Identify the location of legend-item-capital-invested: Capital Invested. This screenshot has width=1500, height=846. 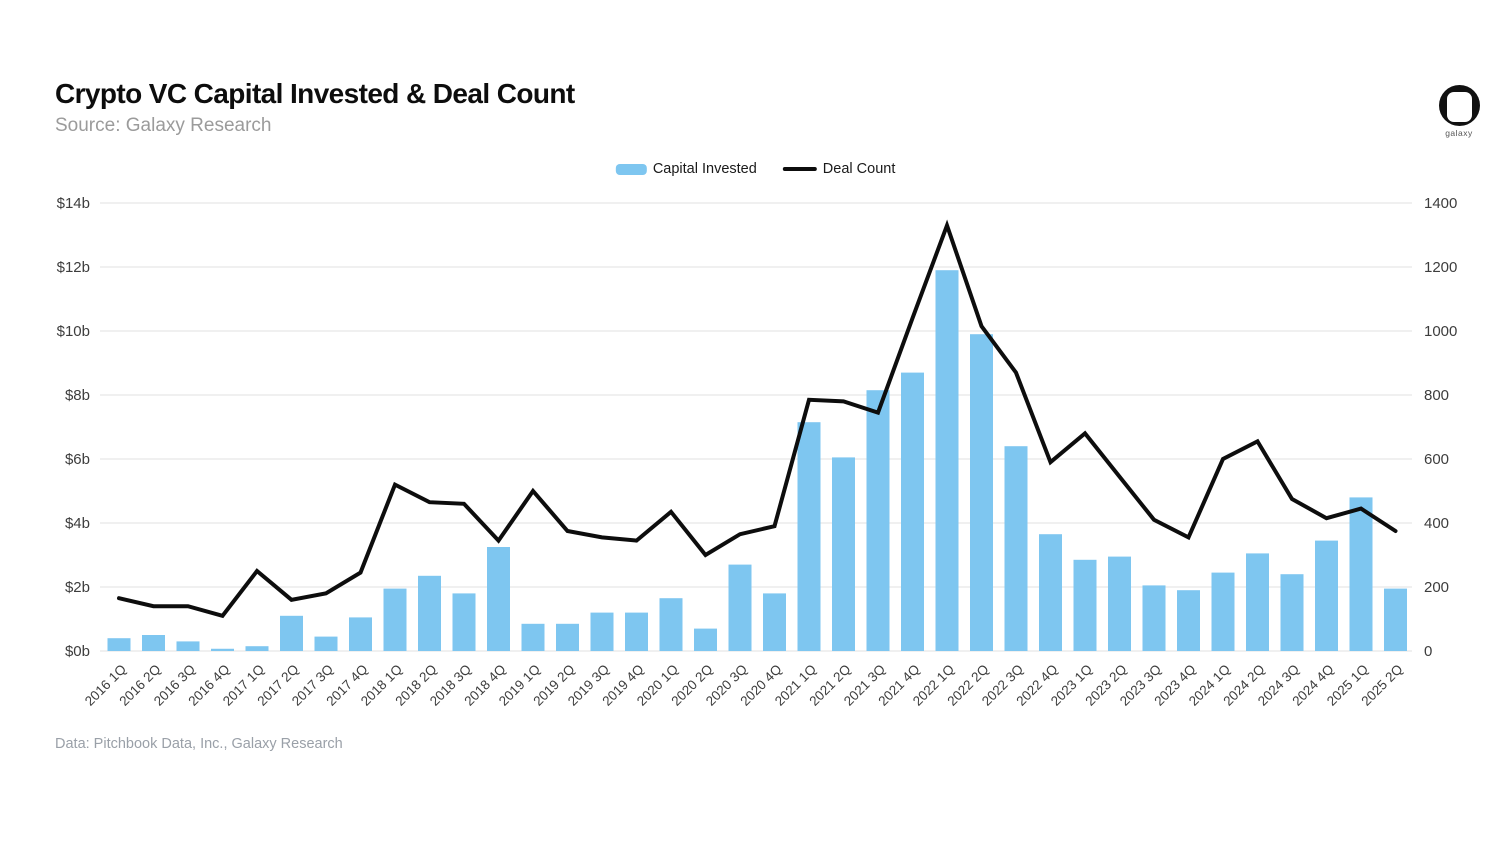
(686, 169).